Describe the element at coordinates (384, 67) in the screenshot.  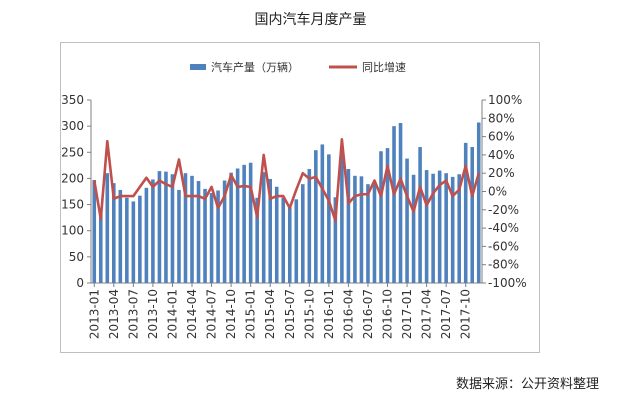
I see `legend-line-label: 同比增速` at that location.